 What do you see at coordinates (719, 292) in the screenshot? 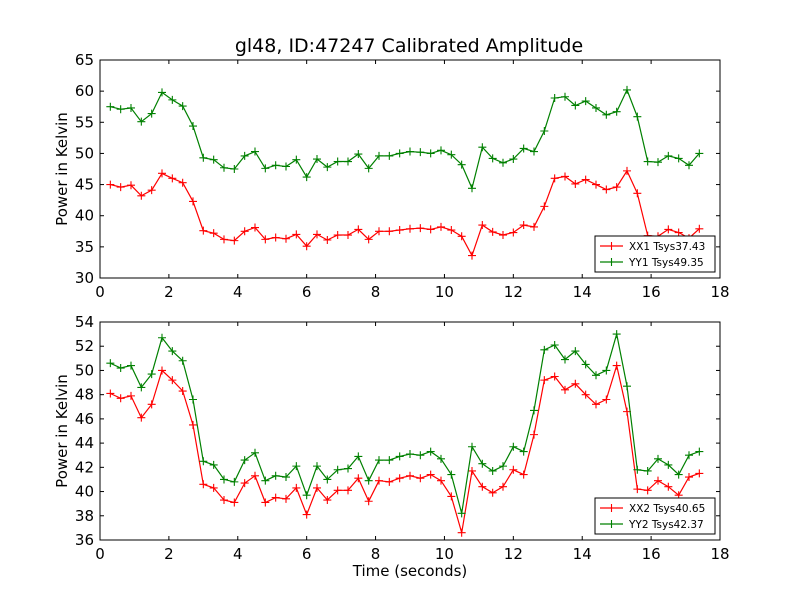
I see `x-tick-label: 18` at bounding box center [719, 292].